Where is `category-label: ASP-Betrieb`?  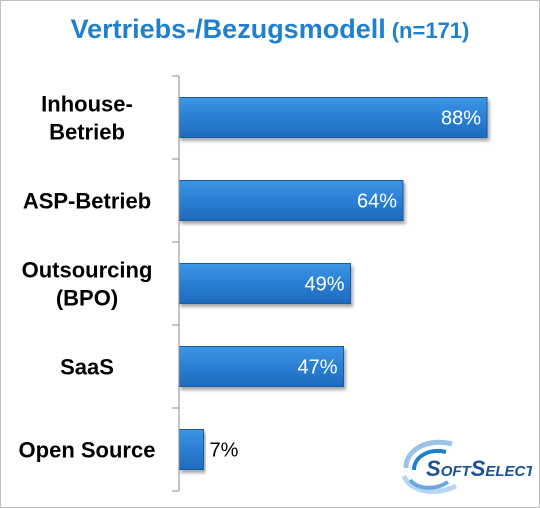
category-label: ASP-Betrieb is located at coordinates (87, 201).